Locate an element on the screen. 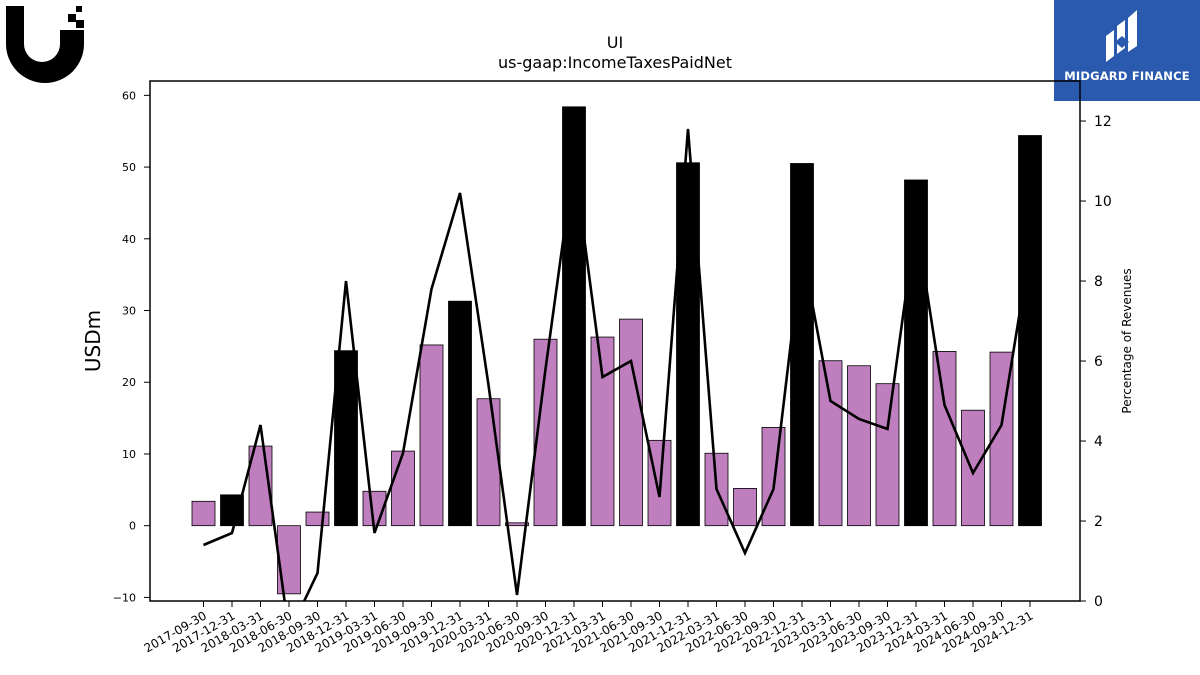 This screenshot has width=1200, height=675. y2-tick-label: 0 is located at coordinates (1098, 602).